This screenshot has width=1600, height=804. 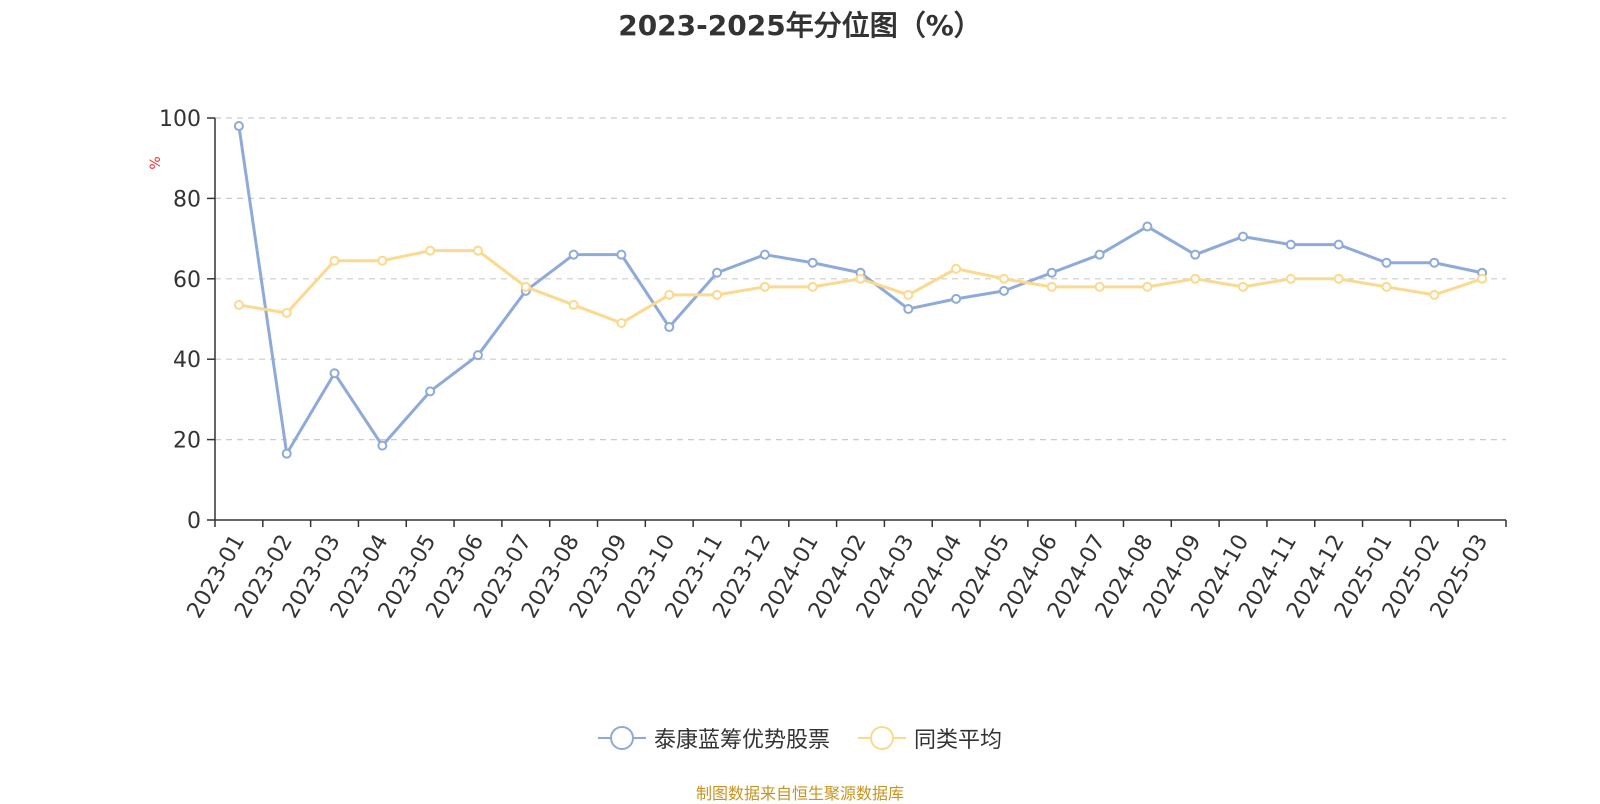 I want to click on y-tick-label: 0, so click(x=194, y=521).